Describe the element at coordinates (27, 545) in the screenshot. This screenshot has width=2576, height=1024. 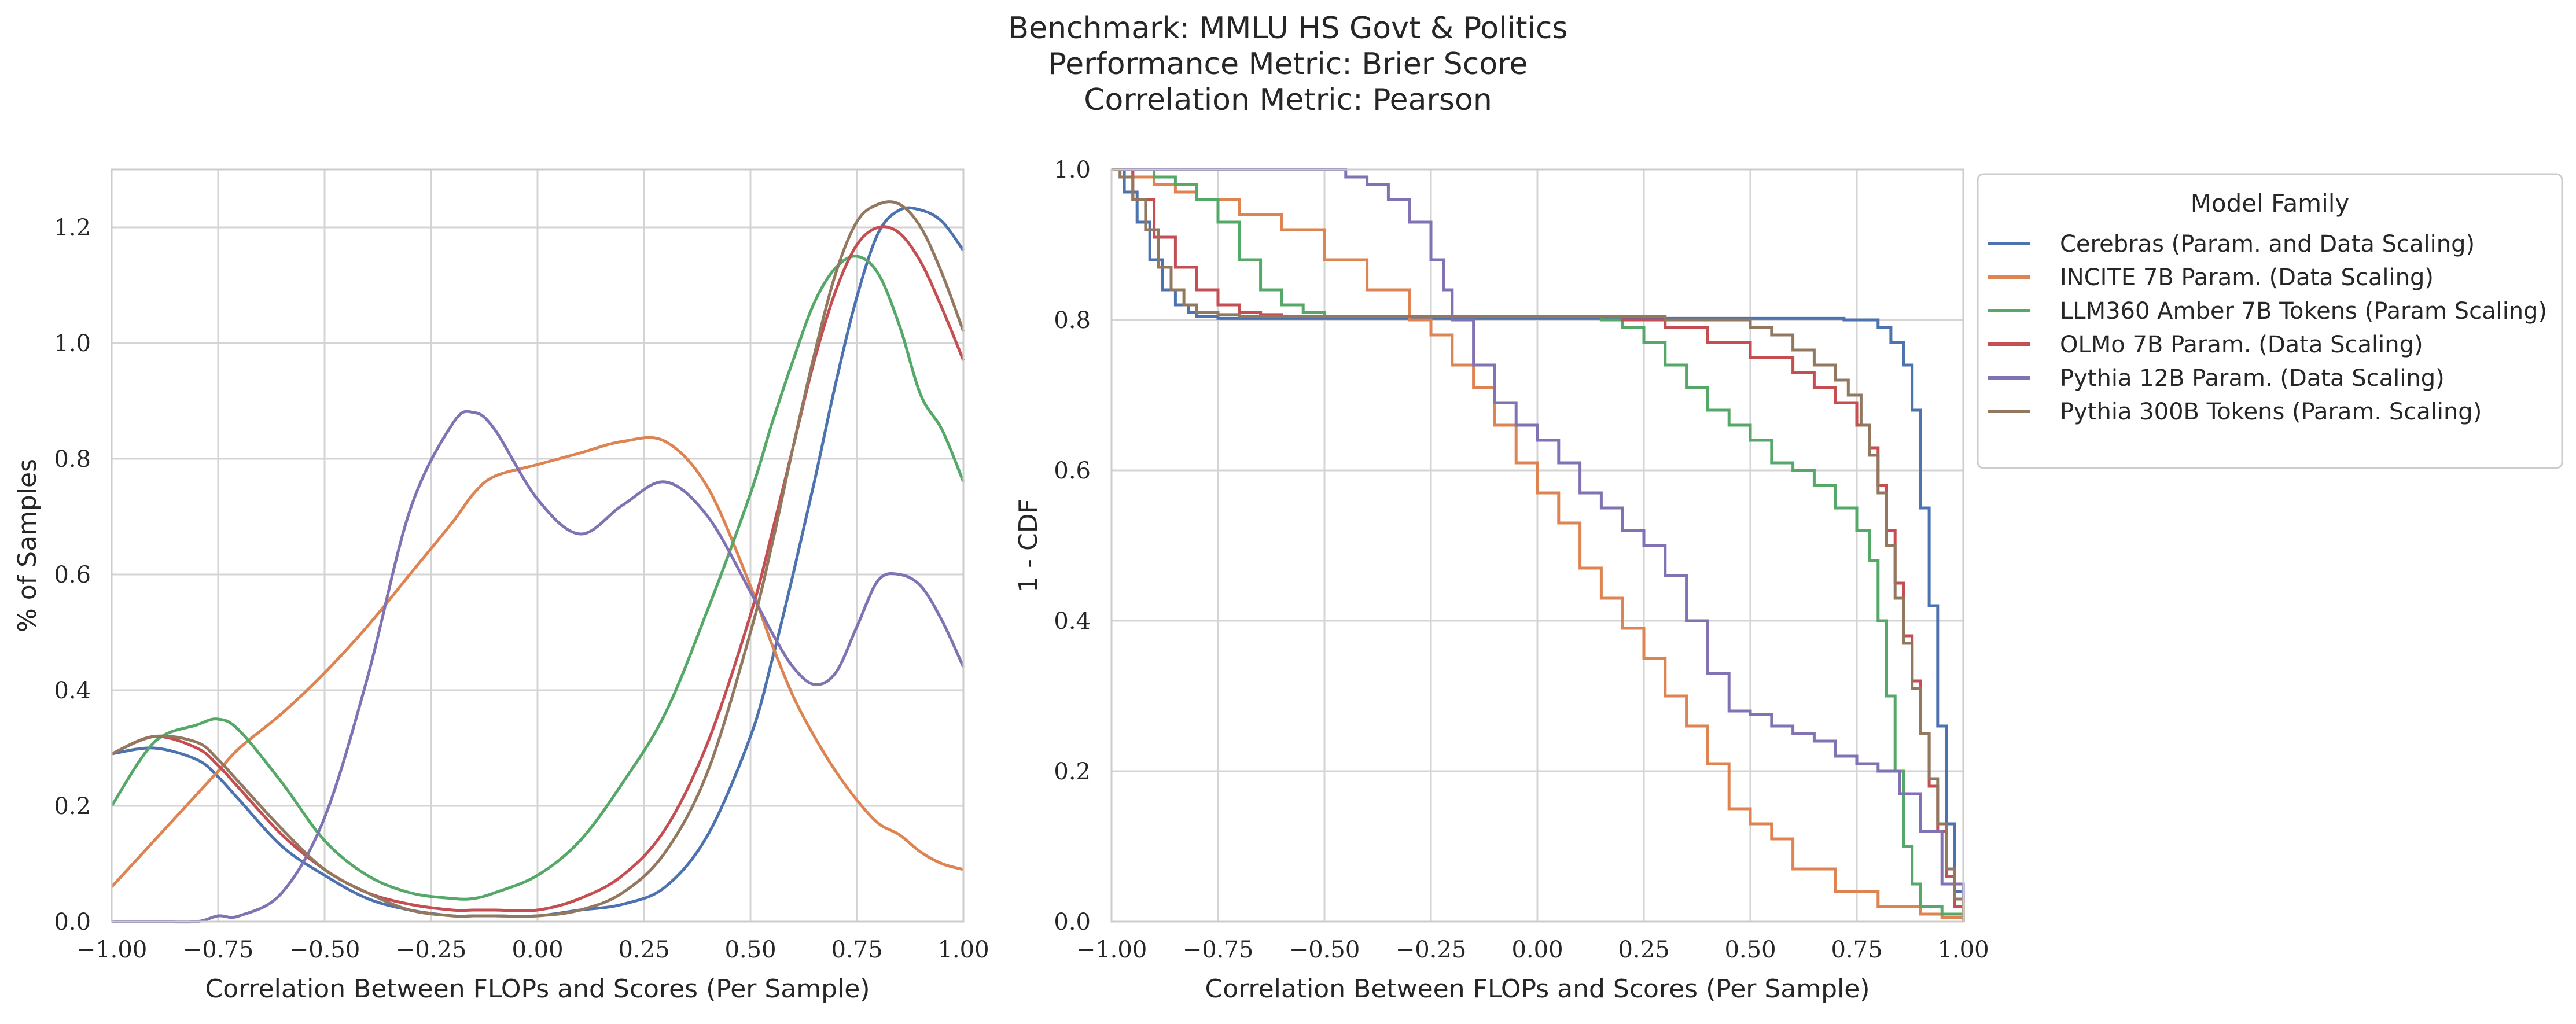
I see `kde-y-axis-label: % of Samples` at that location.